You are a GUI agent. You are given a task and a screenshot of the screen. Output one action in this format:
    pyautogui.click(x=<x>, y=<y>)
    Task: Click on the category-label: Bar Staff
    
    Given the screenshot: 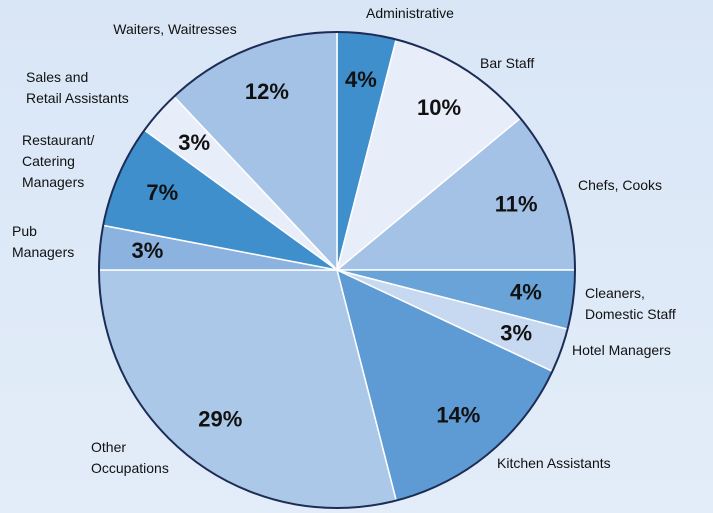 What is the action you would take?
    pyautogui.click(x=507, y=63)
    